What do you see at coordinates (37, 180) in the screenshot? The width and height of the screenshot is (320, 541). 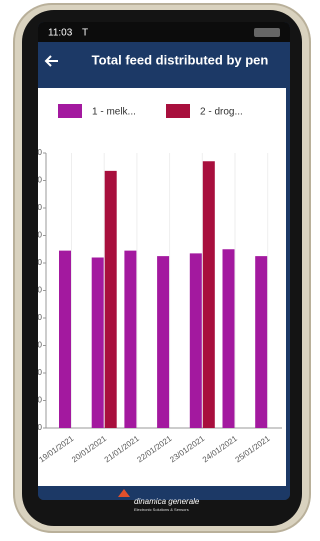 I see `y-tick-label: 90` at bounding box center [37, 180].